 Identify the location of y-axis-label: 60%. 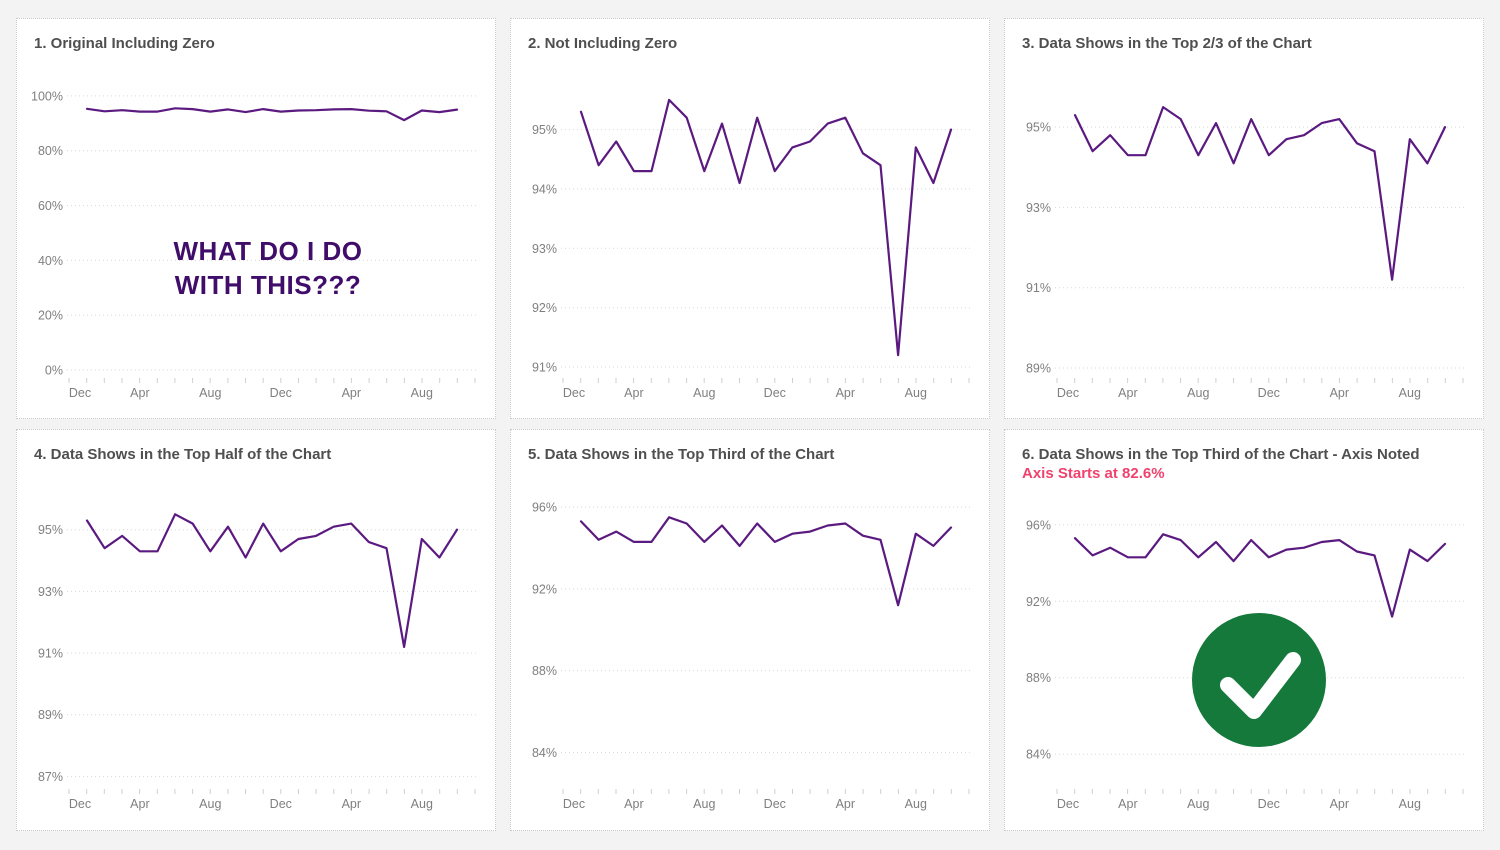
(50, 206).